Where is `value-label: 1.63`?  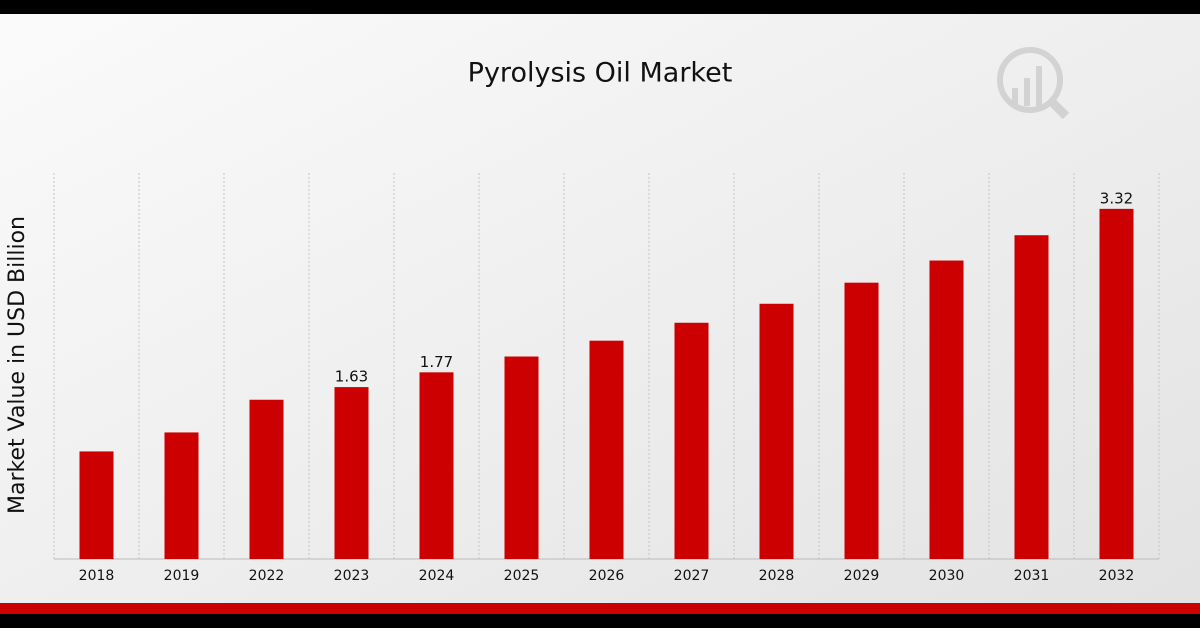
value-label: 1.63 is located at coordinates (351, 377).